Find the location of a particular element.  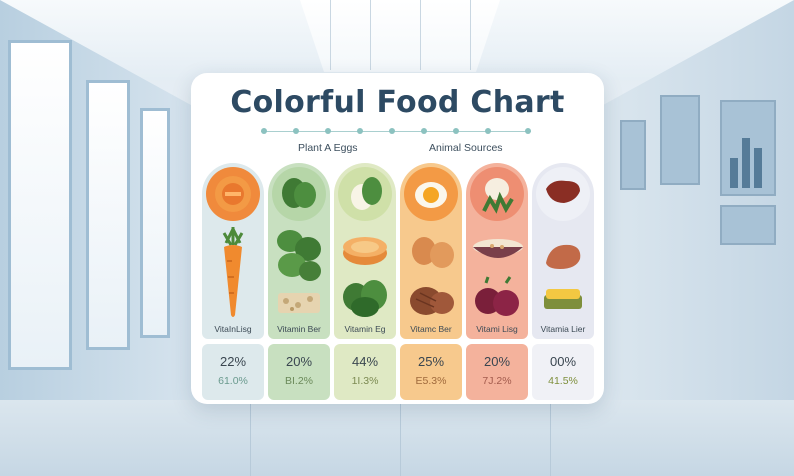

food-column-eggs: Vitamc Ber is located at coordinates (431, 251).